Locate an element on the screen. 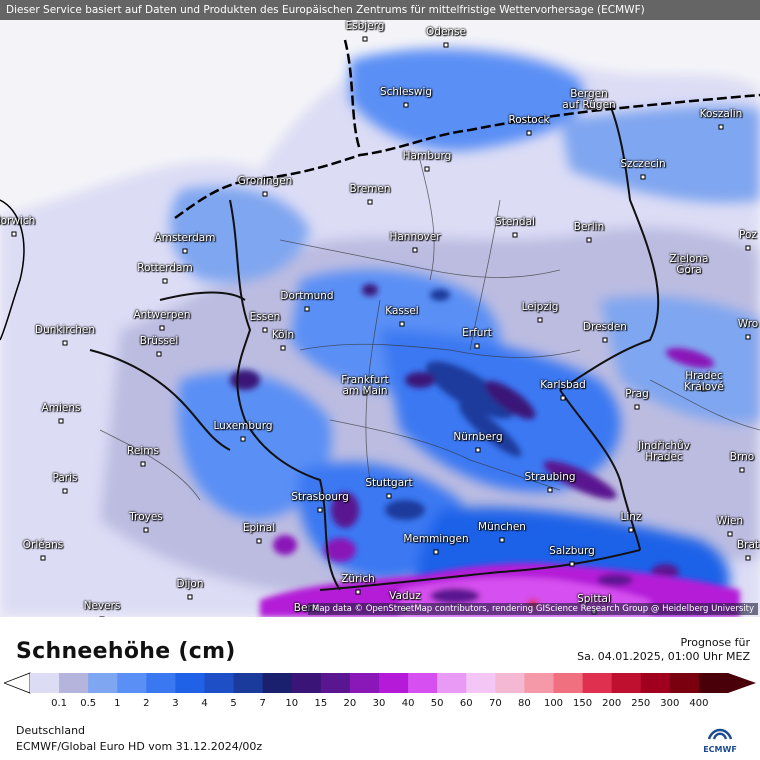 The image size is (760, 760). model-run-label: ECMWF/Global Euro HD vom 31.12.2024/00z is located at coordinates (139, 746).